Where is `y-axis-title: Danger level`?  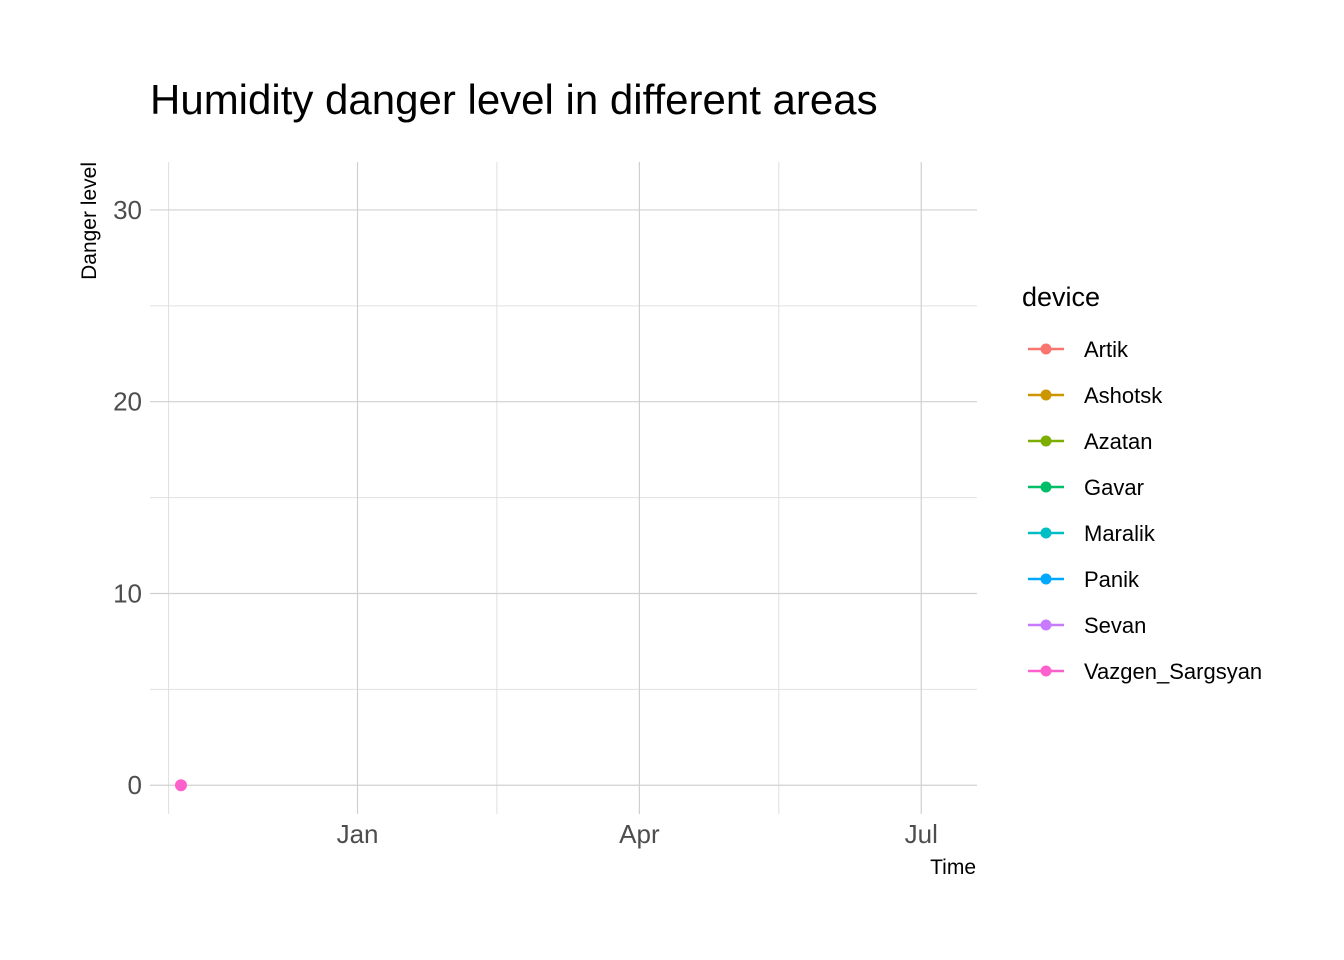 y-axis-title: Danger level is located at coordinates (89, 221).